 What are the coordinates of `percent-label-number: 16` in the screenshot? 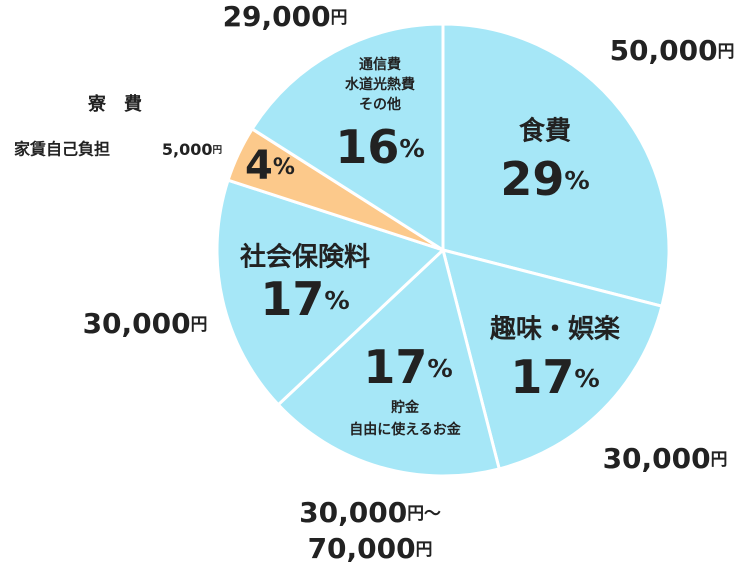 It's located at (367, 147).